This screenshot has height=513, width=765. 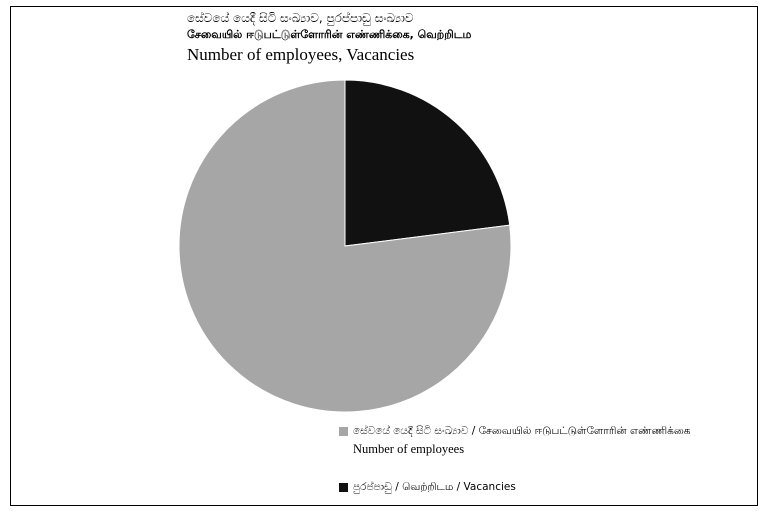 What do you see at coordinates (409, 449) in the screenshot?
I see `legend-label-employees-english: Number of employees` at bounding box center [409, 449].